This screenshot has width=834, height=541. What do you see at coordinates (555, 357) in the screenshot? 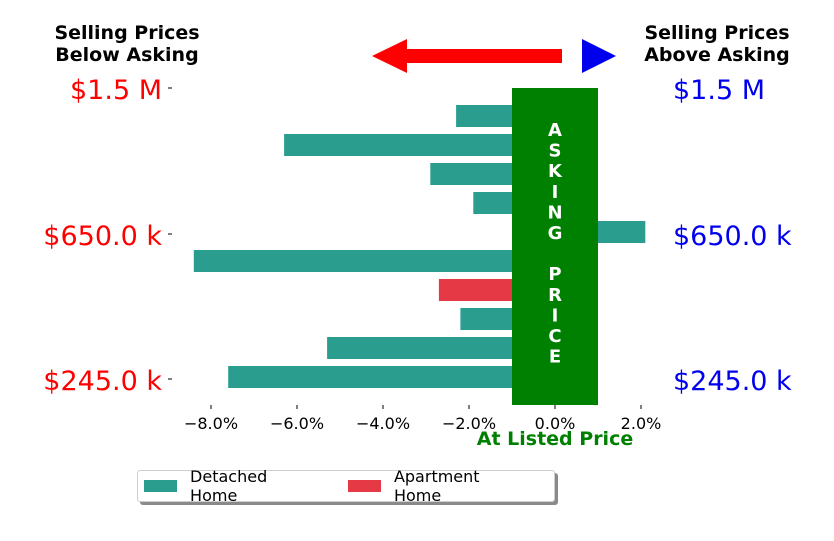
I see `asking-letter-12: E` at bounding box center [555, 357].